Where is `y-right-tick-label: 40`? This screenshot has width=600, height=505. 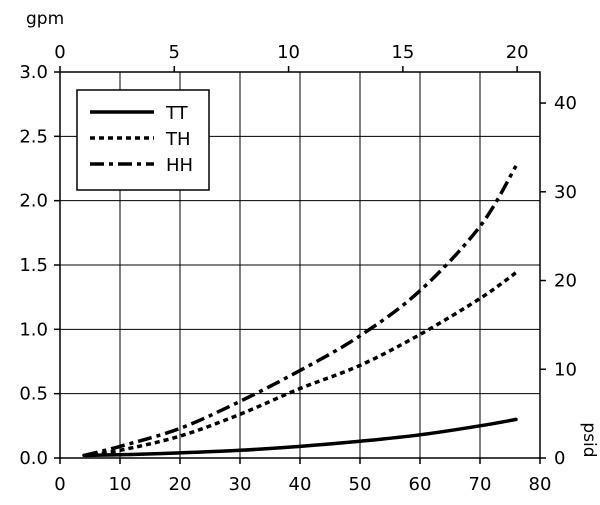 y-right-tick-label: 40 is located at coordinates (565, 103).